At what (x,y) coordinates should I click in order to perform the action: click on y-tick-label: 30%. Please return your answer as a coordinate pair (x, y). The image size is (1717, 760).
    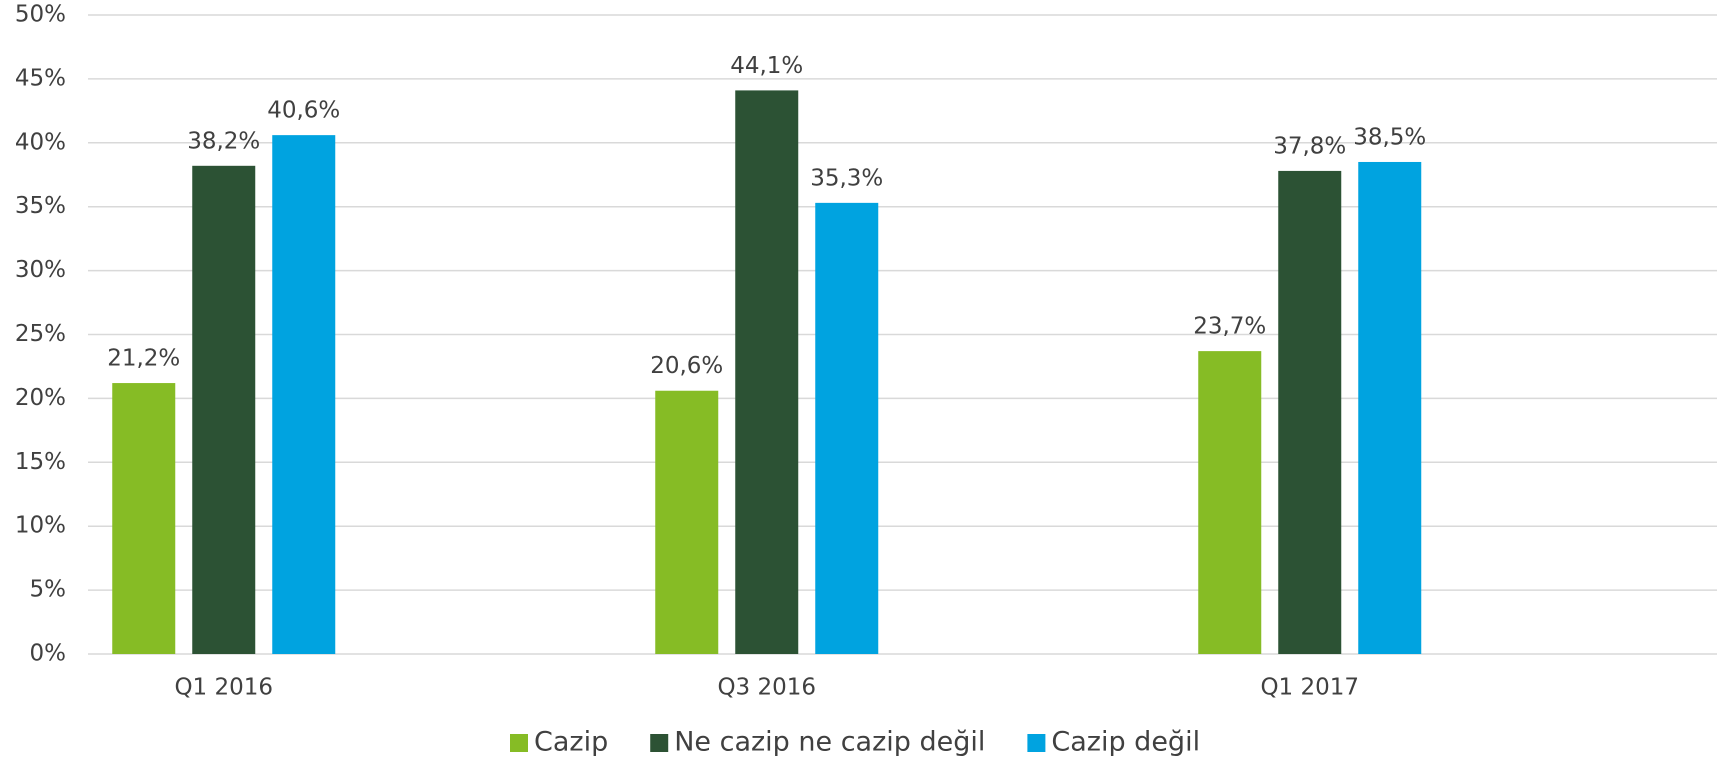
    Looking at the image, I should click on (40, 270).